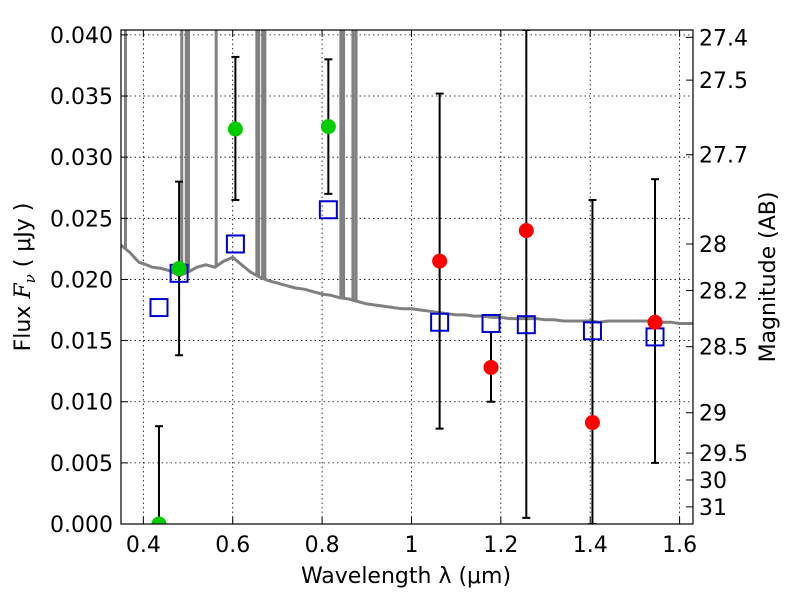 The width and height of the screenshot is (800, 600). Describe the element at coordinates (81, 97) in the screenshot. I see `y-tick-label: 0.035` at that location.